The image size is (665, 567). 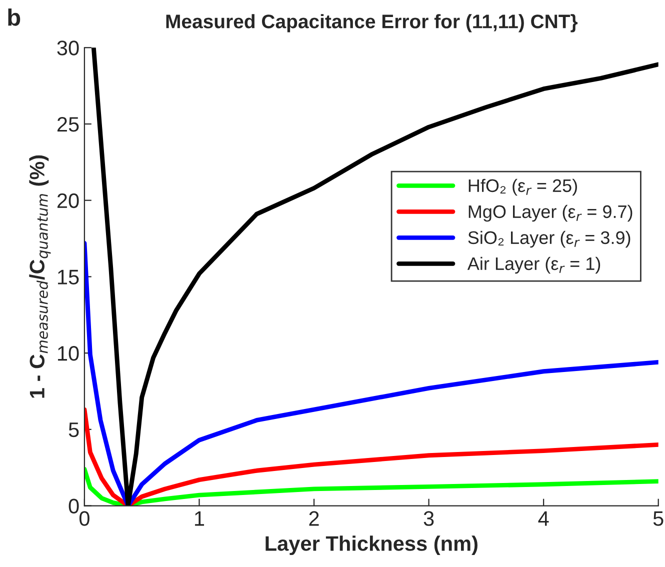 What do you see at coordinates (543, 518) in the screenshot?
I see `x-tick-label: 4` at bounding box center [543, 518].